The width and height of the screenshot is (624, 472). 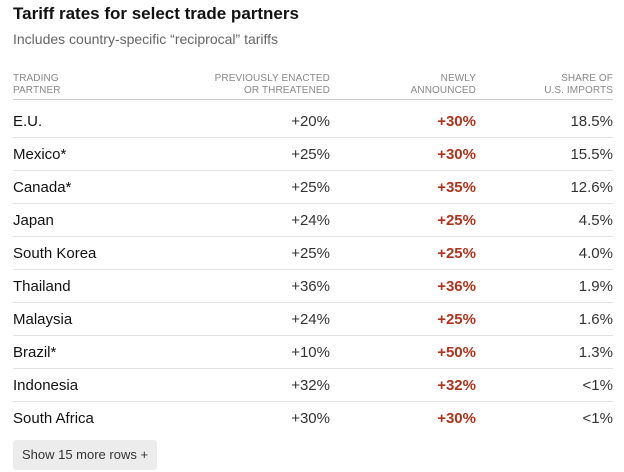 I want to click on partner-cell: Japan, so click(x=33, y=220).